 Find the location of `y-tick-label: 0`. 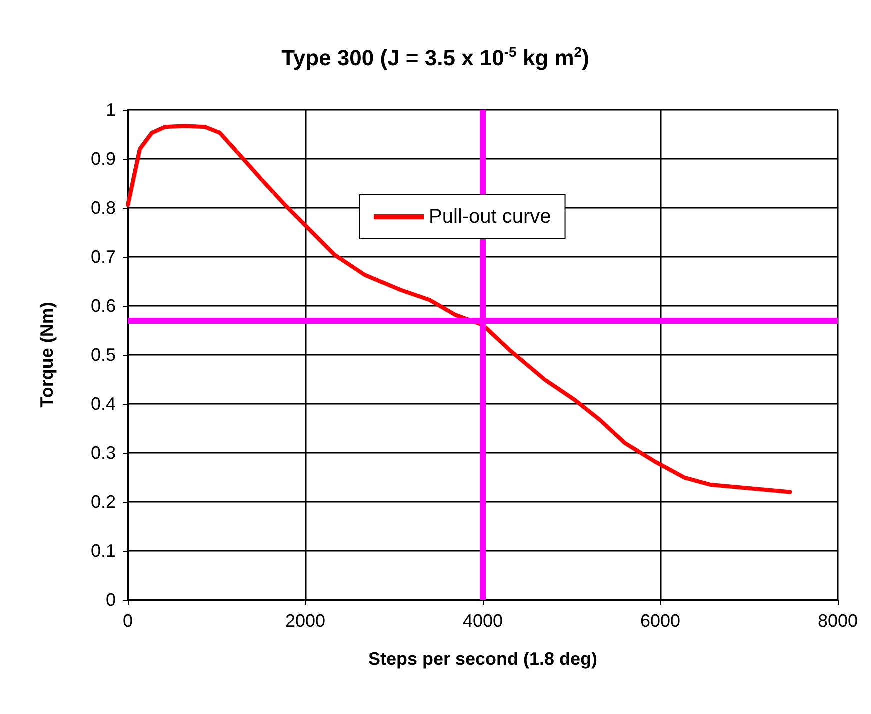

y-tick-label: 0 is located at coordinates (111, 600).